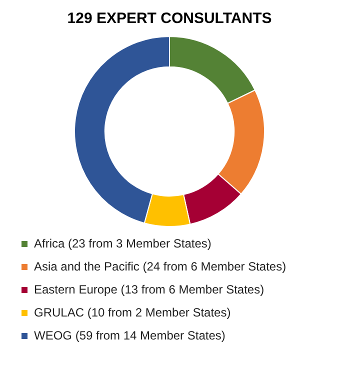 The height and width of the screenshot is (382, 339). What do you see at coordinates (132, 312) in the screenshot?
I see `legend-label: GRULAC (10 from 2 Member States)` at bounding box center [132, 312].